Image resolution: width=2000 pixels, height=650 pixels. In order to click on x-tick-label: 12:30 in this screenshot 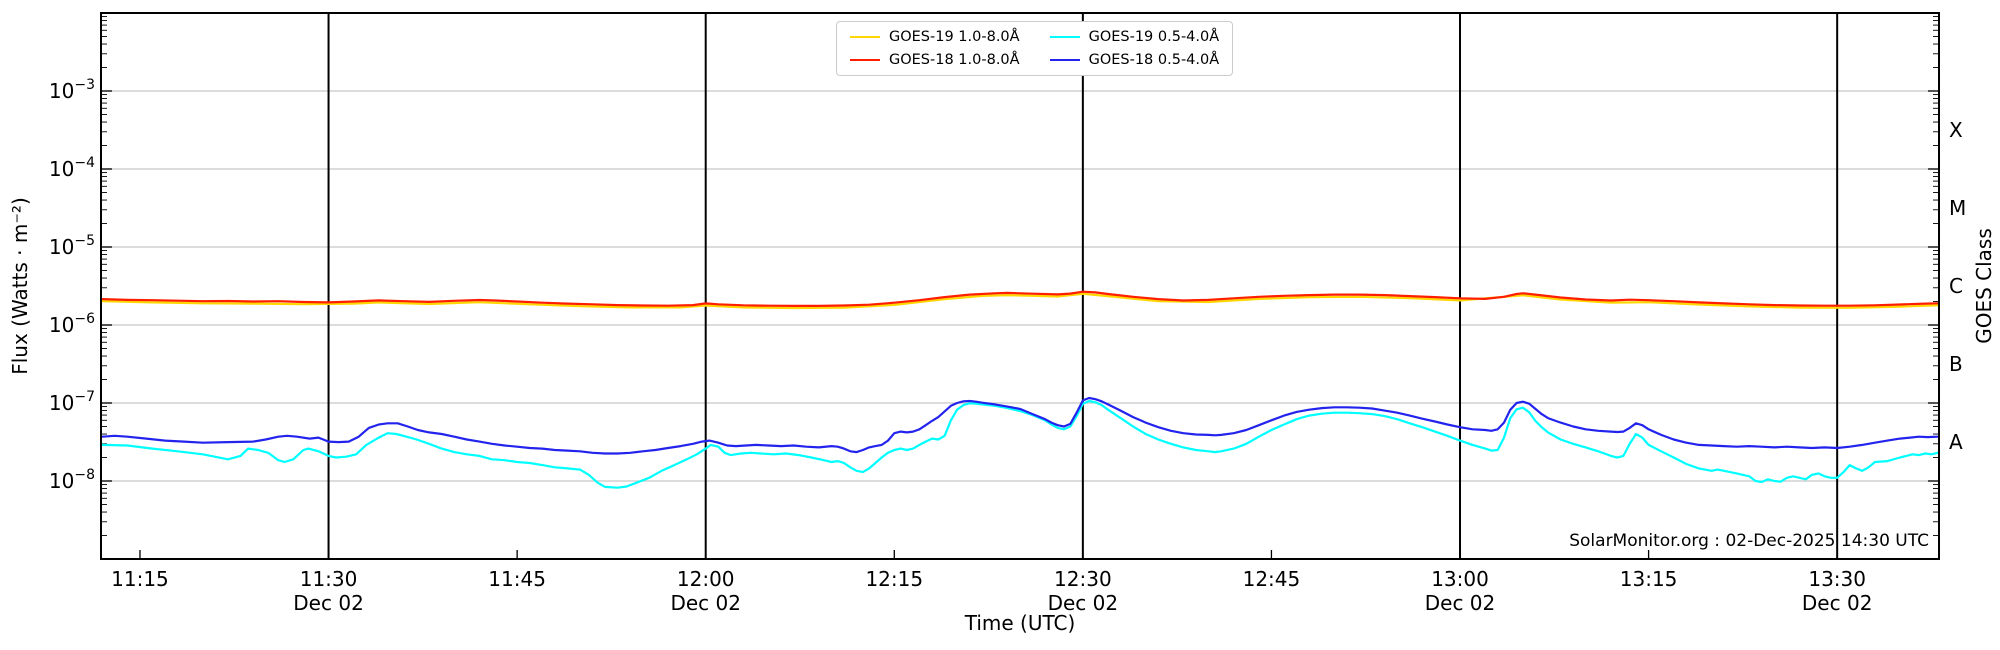, I will do `click(1083, 579)`.